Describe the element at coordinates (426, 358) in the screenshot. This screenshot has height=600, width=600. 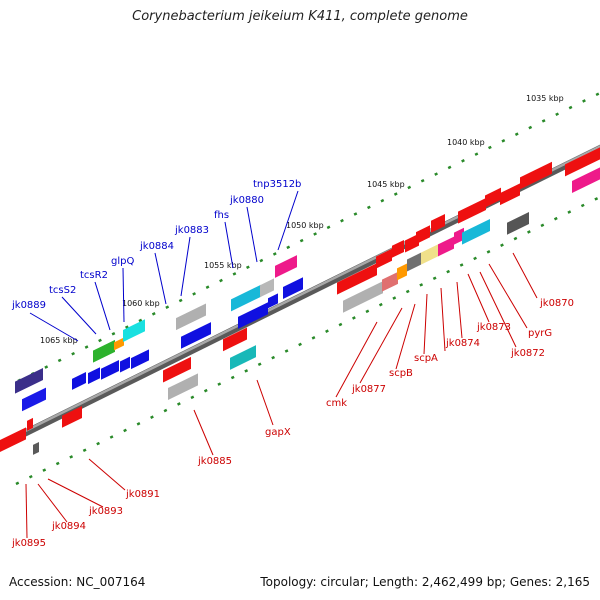
I see `gene-label: scpA` at that location.